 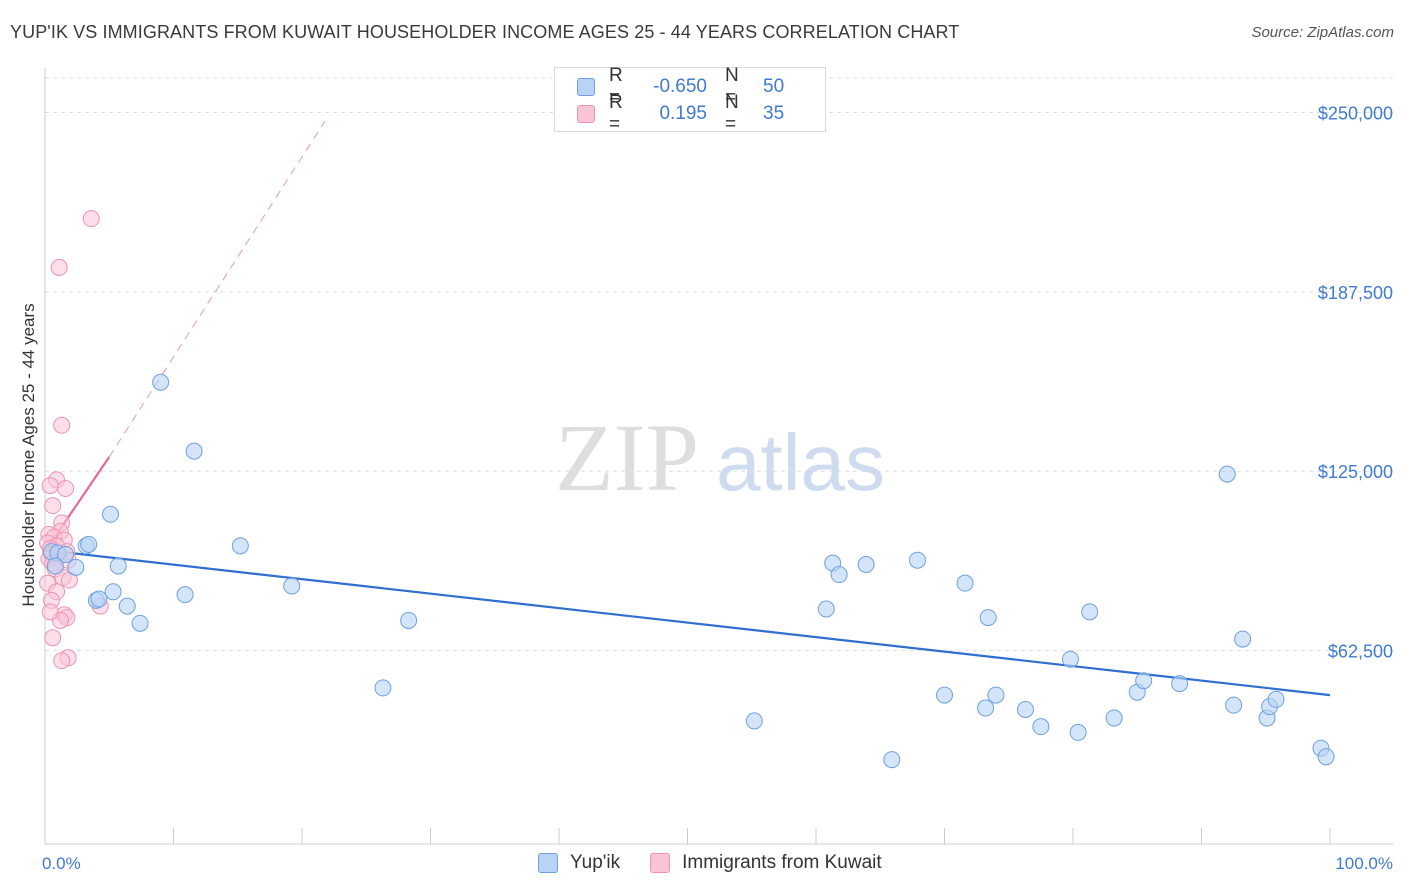 I want to click on legend-item-yupik: Yup'ik, so click(x=579, y=863).